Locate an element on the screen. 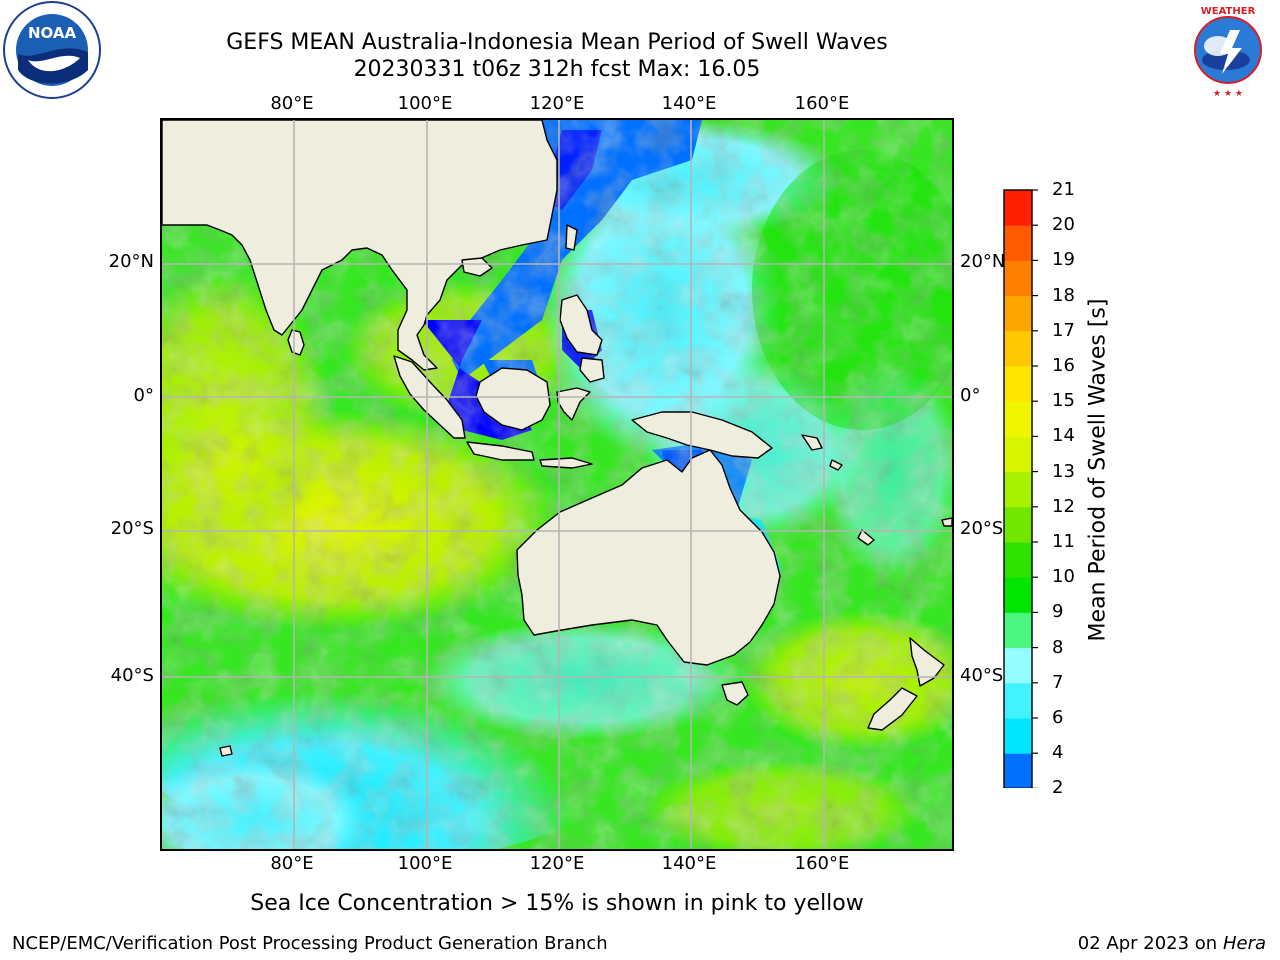 This screenshot has height=960, width=1280. nws-logo: WEATHER ★ ★ ★ is located at coordinates (1228, 50).